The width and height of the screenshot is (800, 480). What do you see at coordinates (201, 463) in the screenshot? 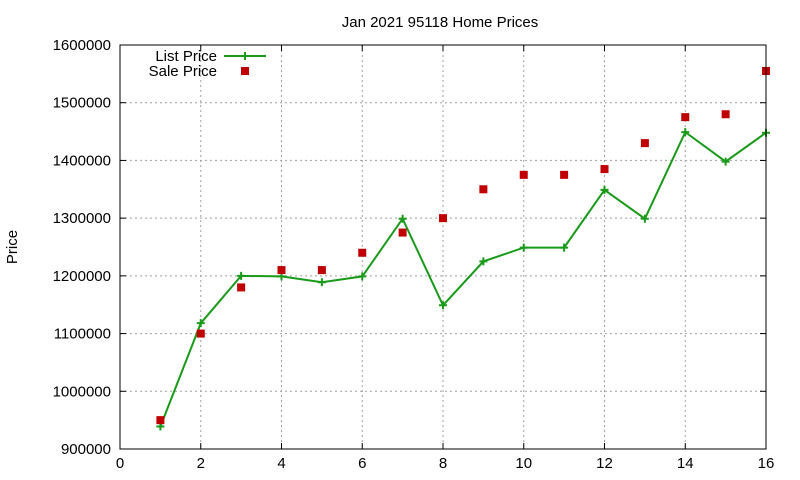
I see `x-tick-label: 2` at bounding box center [201, 463].